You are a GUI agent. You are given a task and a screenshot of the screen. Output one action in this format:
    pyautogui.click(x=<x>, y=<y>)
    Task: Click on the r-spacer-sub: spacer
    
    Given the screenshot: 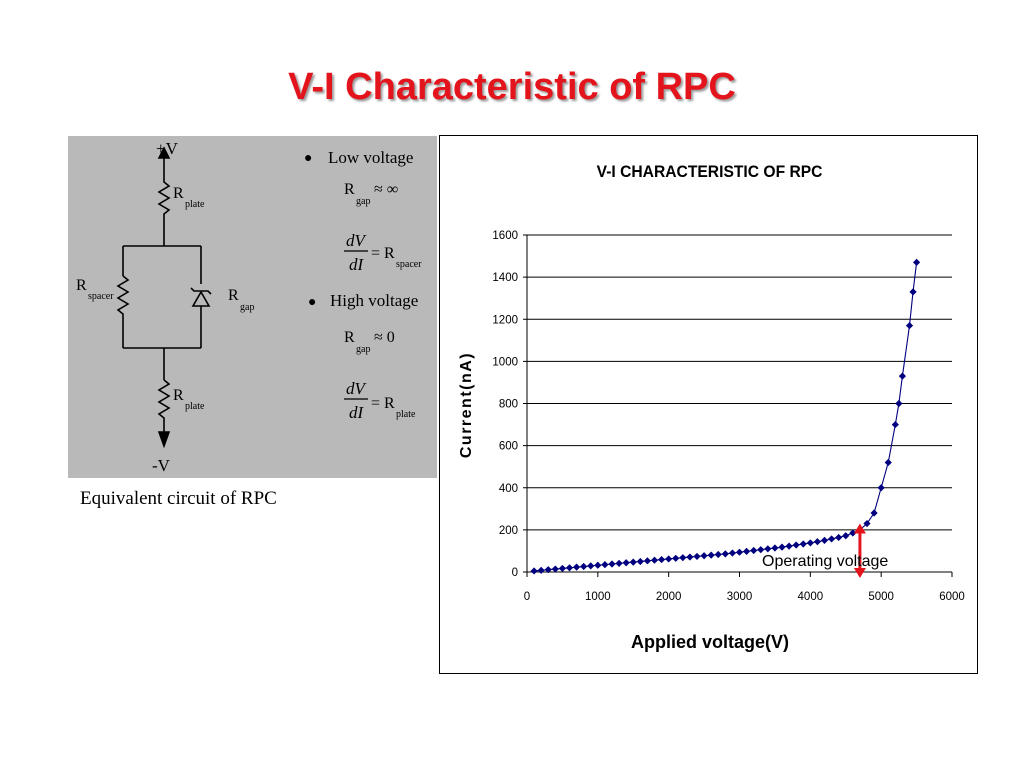 What is the action you would take?
    pyautogui.click(x=101, y=296)
    